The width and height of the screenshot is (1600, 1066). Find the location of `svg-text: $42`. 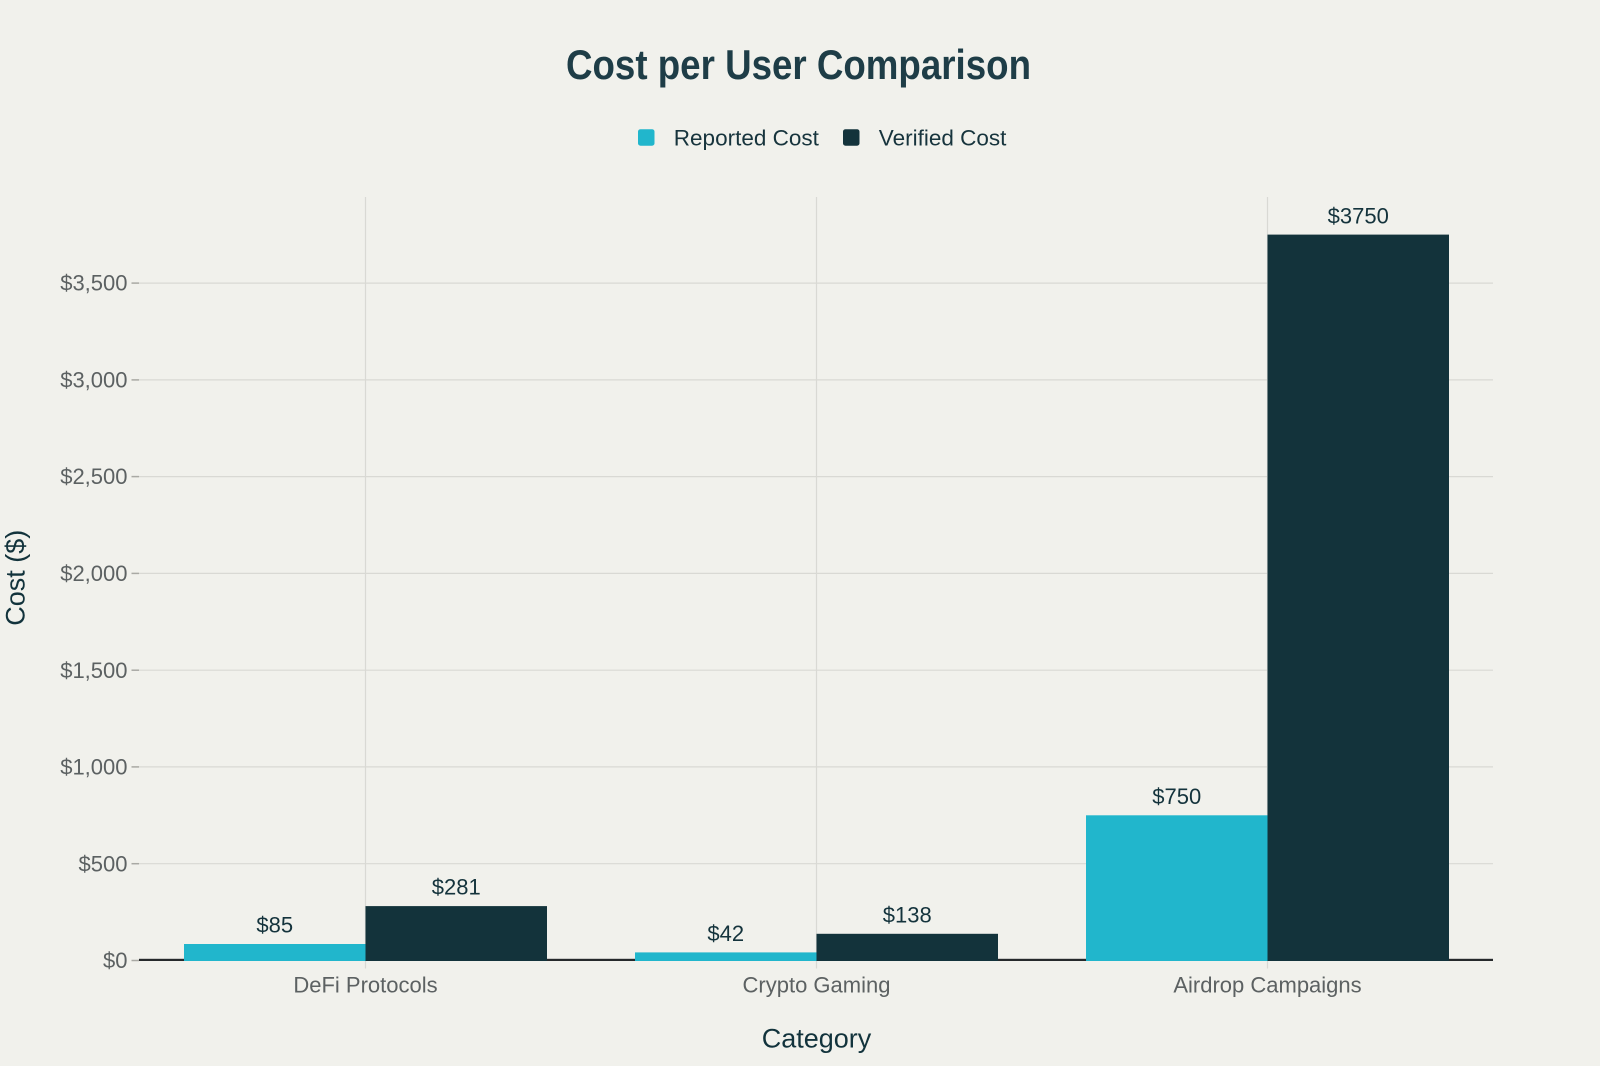

svg-text: $42 is located at coordinates (725, 933).